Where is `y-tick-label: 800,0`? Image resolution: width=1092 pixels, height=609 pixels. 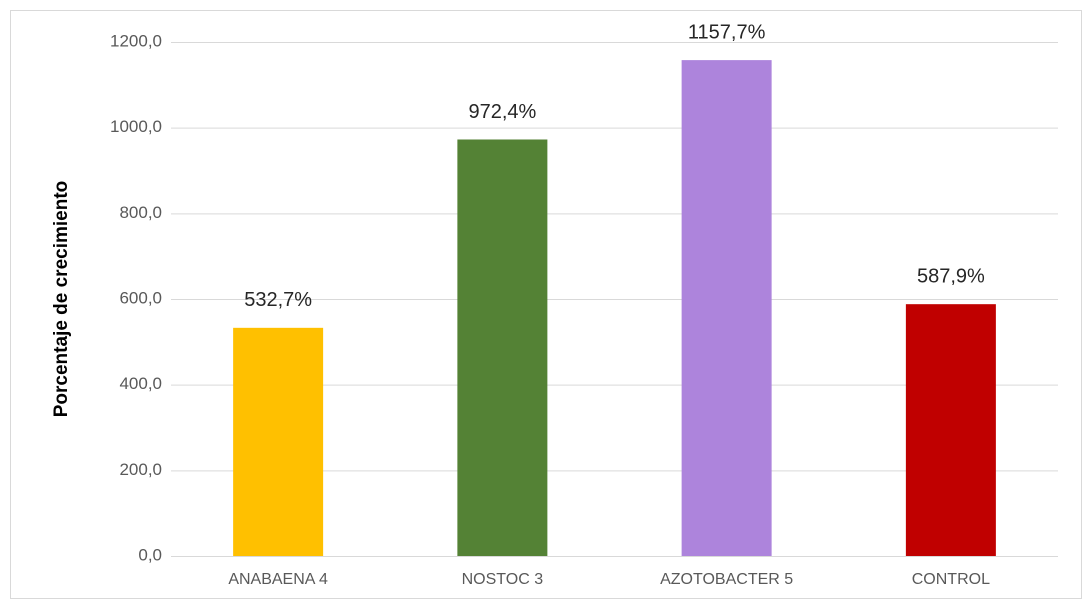 y-tick-label: 800,0 is located at coordinates (140, 212).